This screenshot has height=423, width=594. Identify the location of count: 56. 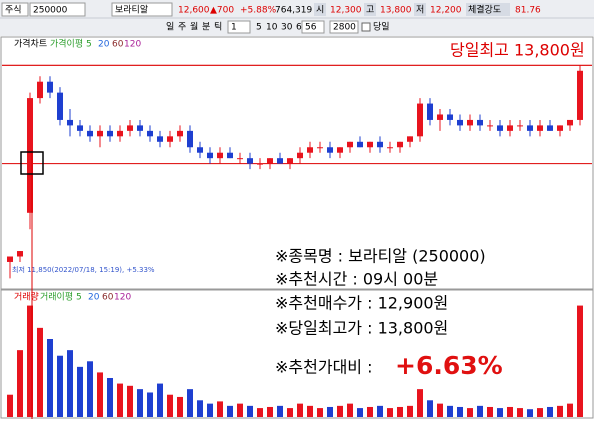
(311, 28).